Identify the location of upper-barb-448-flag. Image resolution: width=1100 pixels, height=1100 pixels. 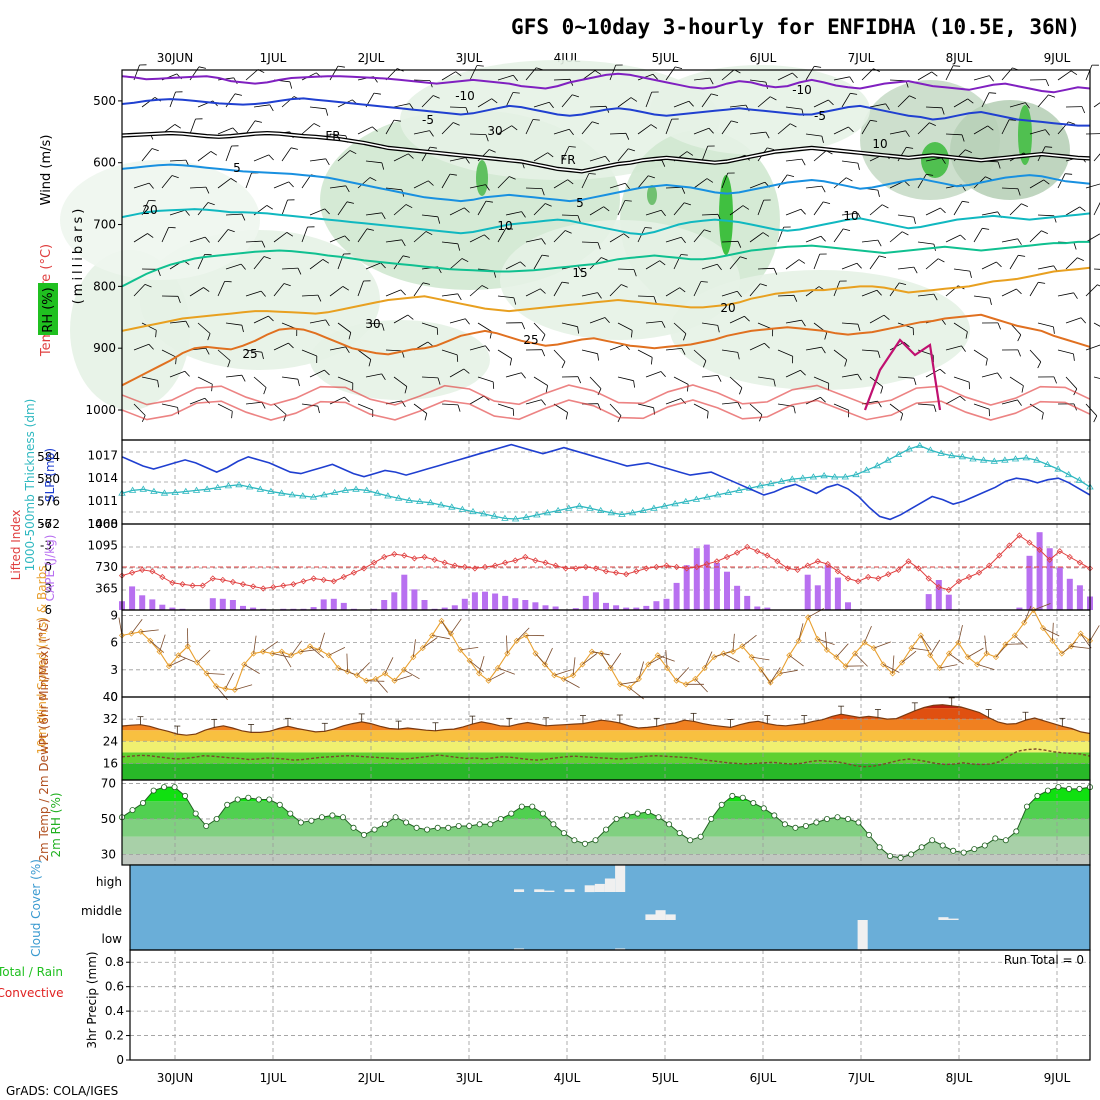
(935, 409).